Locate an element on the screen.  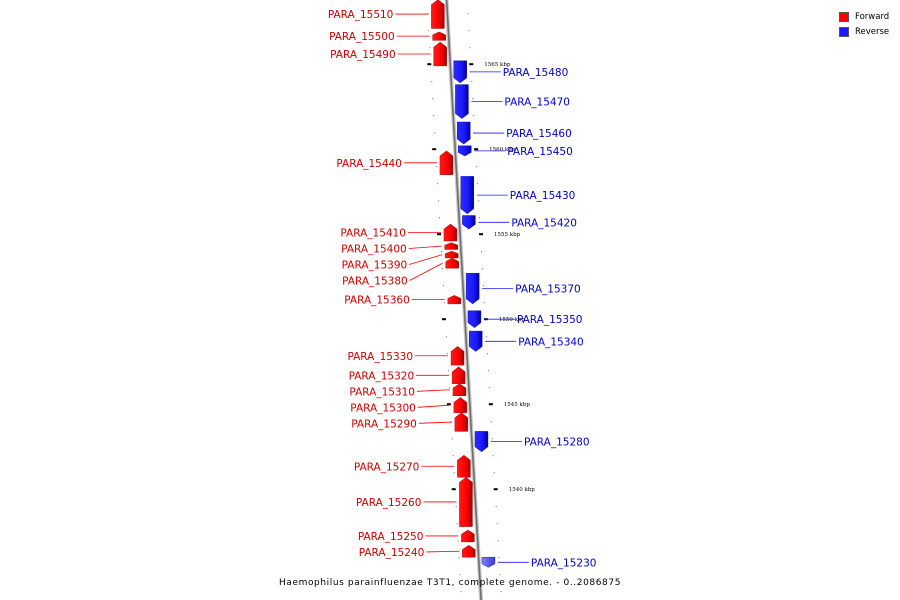
gene-label: PARA_15260 is located at coordinates (389, 503).